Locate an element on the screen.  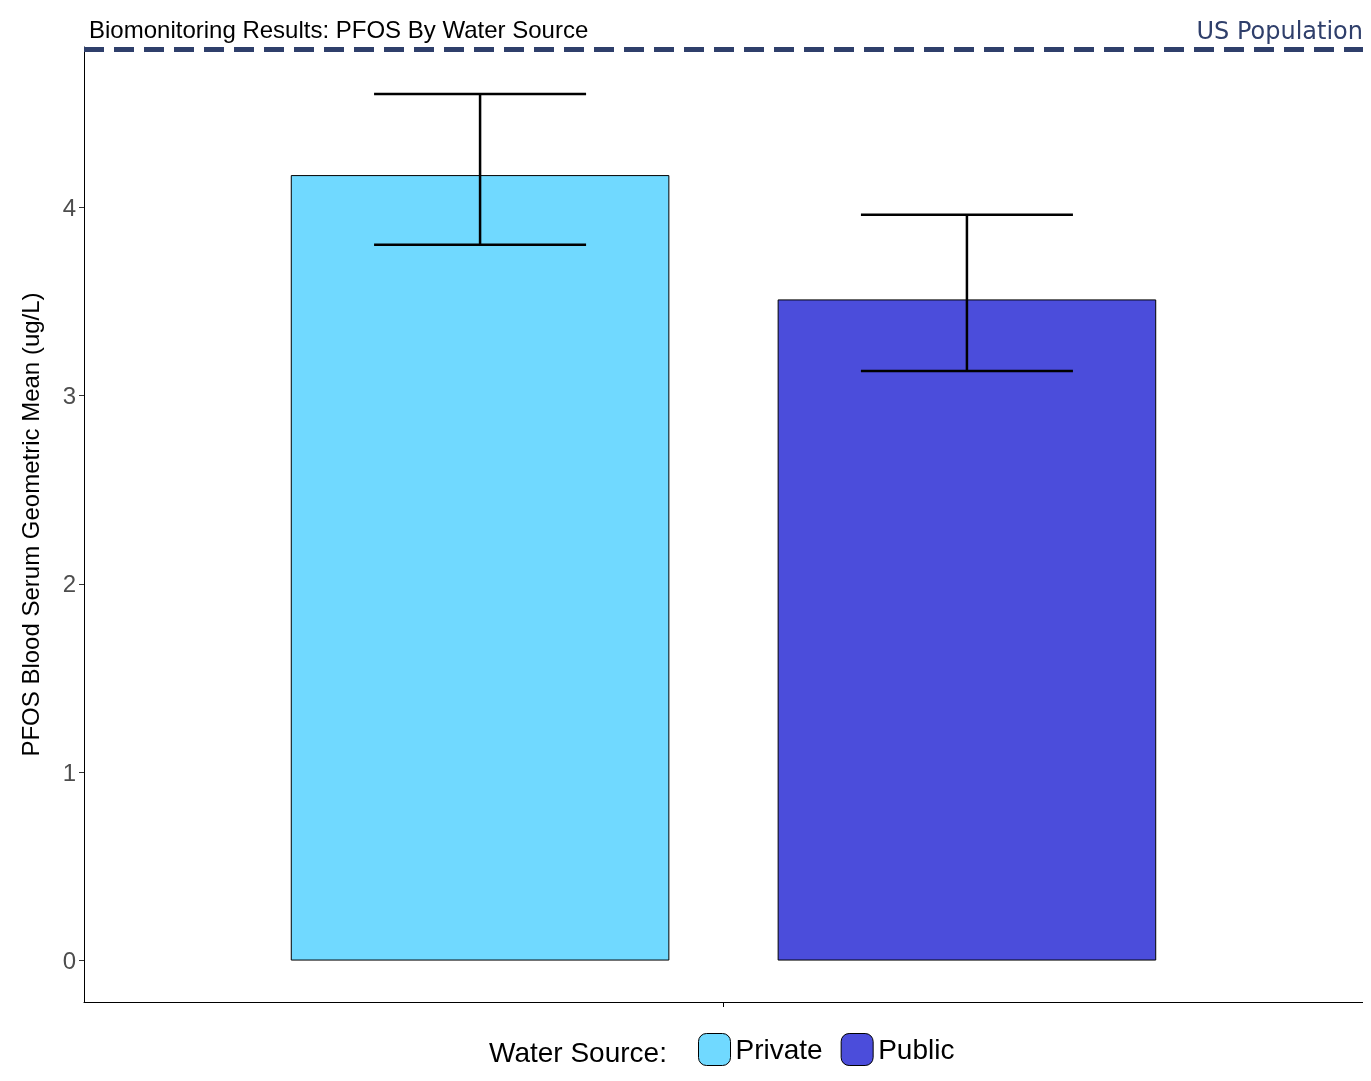
ref-line-label: US Population is located at coordinates (1279, 30).